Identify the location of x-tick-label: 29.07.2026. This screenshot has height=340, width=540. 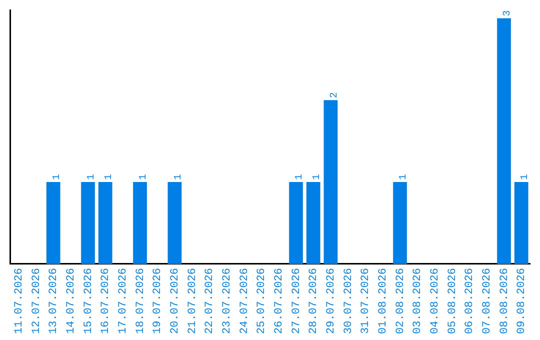
(332, 301).